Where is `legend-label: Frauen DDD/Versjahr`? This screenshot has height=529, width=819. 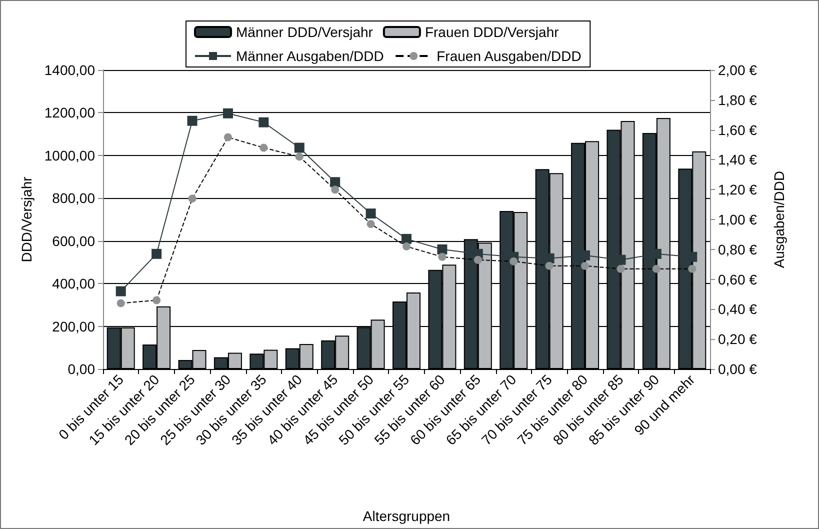
legend-label: Frauen DDD/Versjahr is located at coordinates (492, 32).